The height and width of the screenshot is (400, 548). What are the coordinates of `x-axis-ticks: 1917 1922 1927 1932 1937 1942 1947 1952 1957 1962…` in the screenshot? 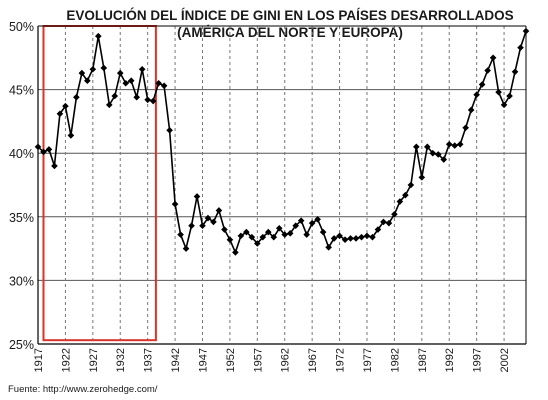 It's located at (272, 360).